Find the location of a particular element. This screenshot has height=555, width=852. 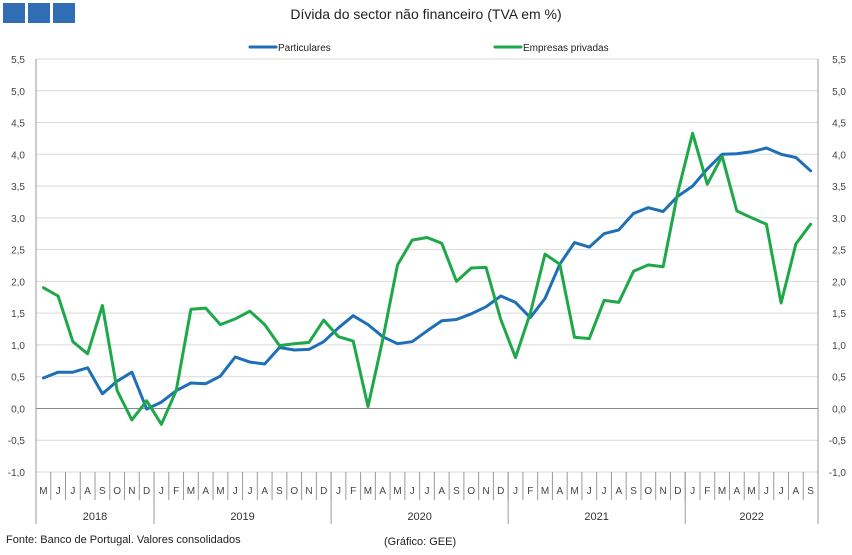

y-tick-label-left: 0,5 is located at coordinates (18, 378).